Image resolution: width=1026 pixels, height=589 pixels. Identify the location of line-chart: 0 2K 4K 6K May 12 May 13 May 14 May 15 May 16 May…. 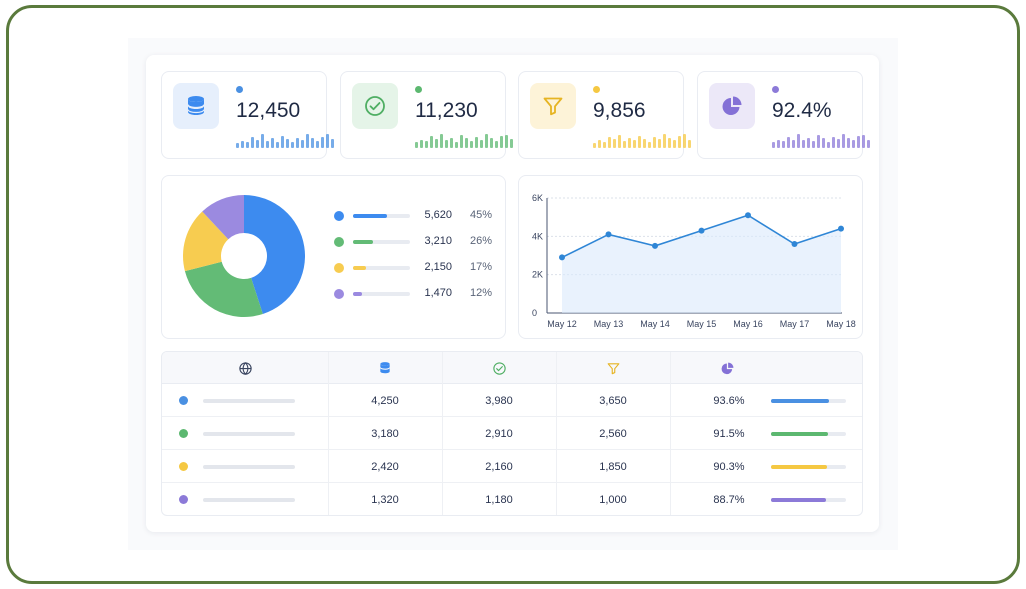
(690, 257).